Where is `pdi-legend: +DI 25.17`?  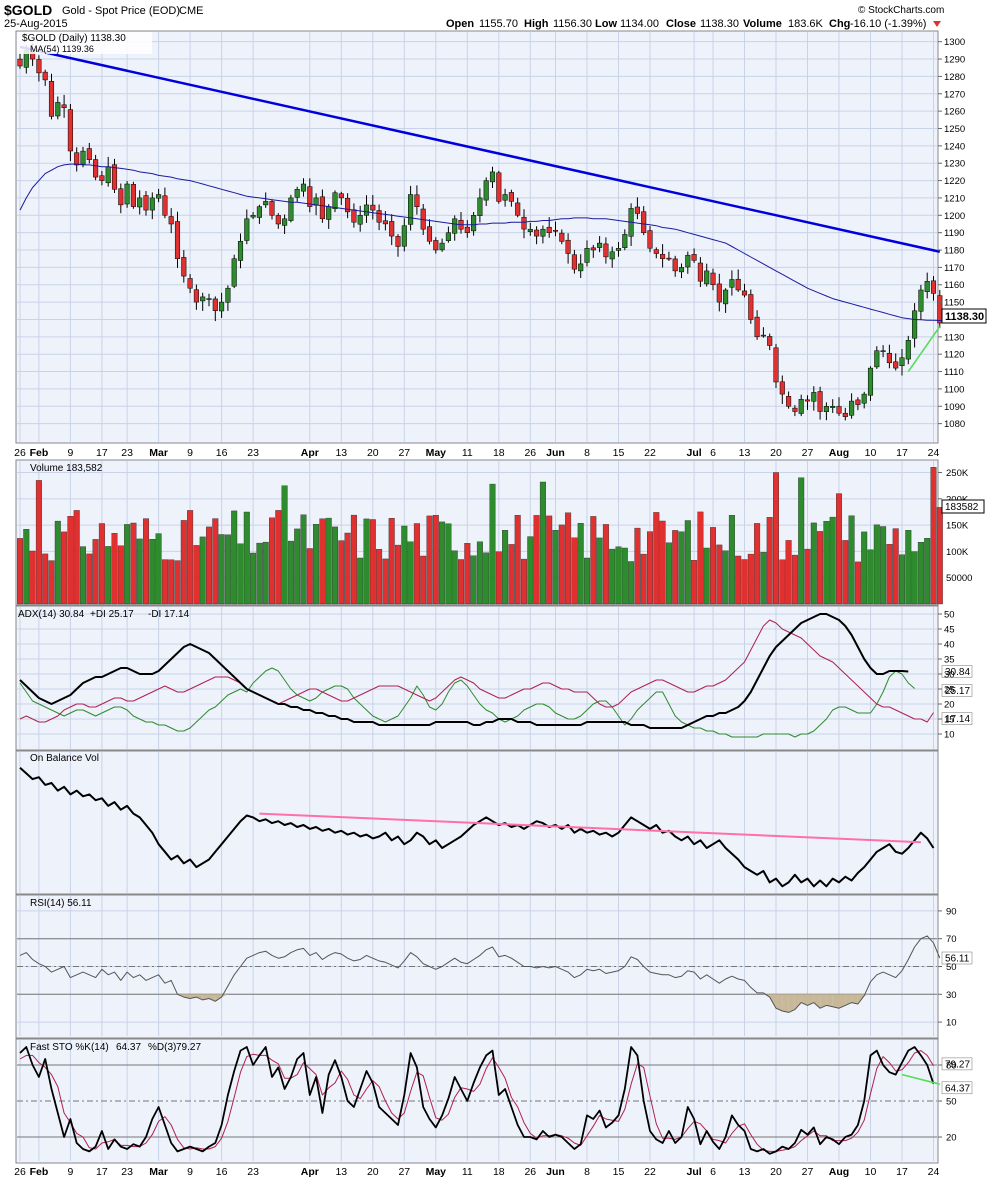 pdi-legend: +DI 25.17 is located at coordinates (112, 614).